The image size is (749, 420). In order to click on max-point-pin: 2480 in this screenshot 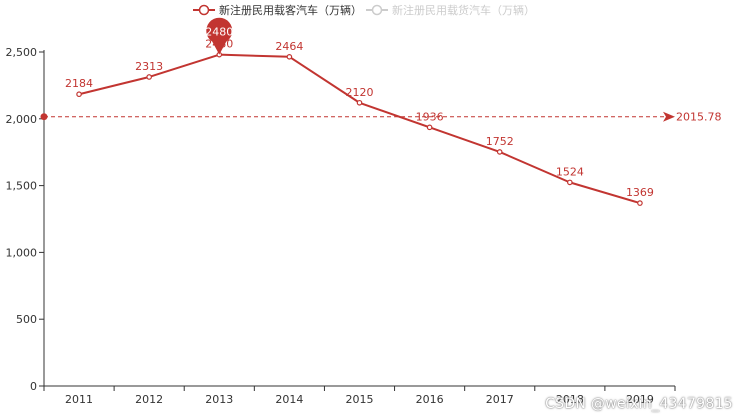, I will do `click(219, 36)`.